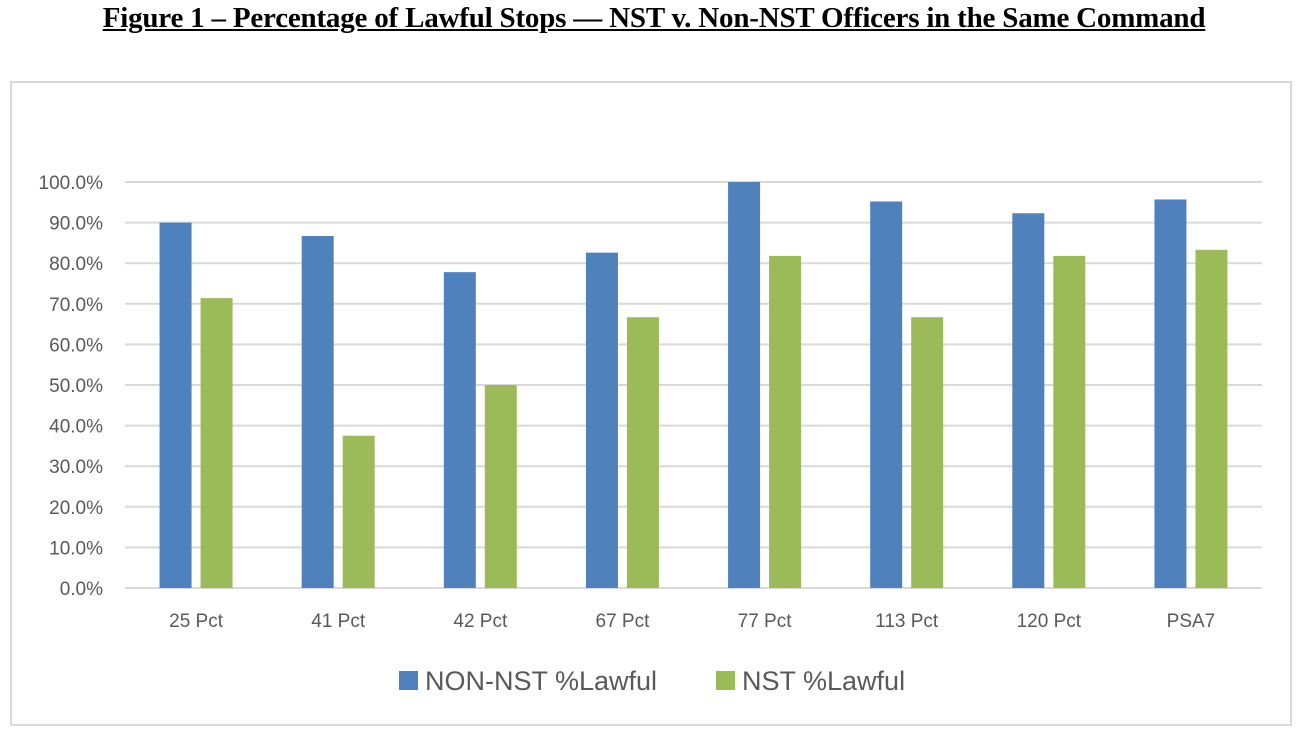 This screenshot has width=1308, height=739. Describe the element at coordinates (1211, 418) in the screenshot. I see `bar-nst-psa7` at that location.